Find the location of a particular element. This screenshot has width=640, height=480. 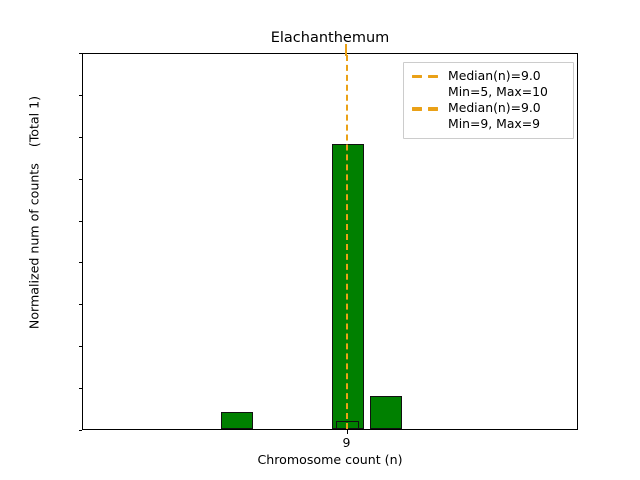

legend-entry: Median(n)=9.0 Min=9, Max=9 is located at coordinates (488, 115).